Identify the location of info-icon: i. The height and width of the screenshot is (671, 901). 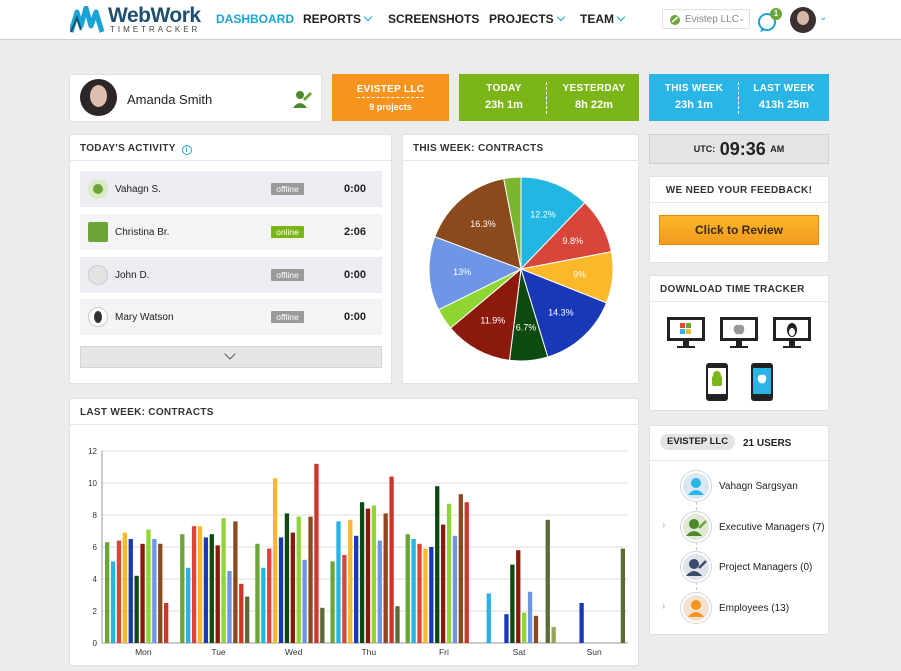
(186, 150).